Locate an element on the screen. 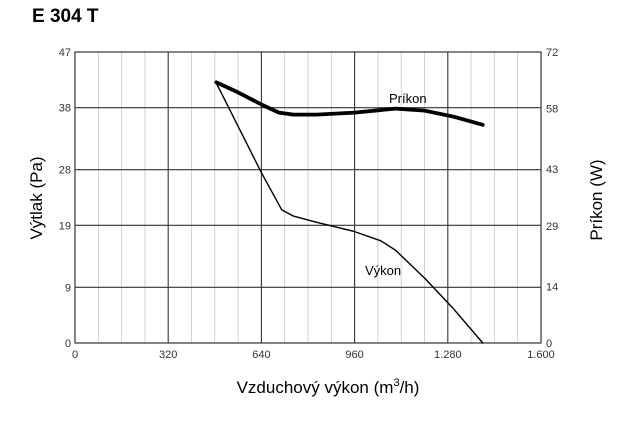 This screenshot has width=633, height=424. y-tick-label: 38 is located at coordinates (65, 109).